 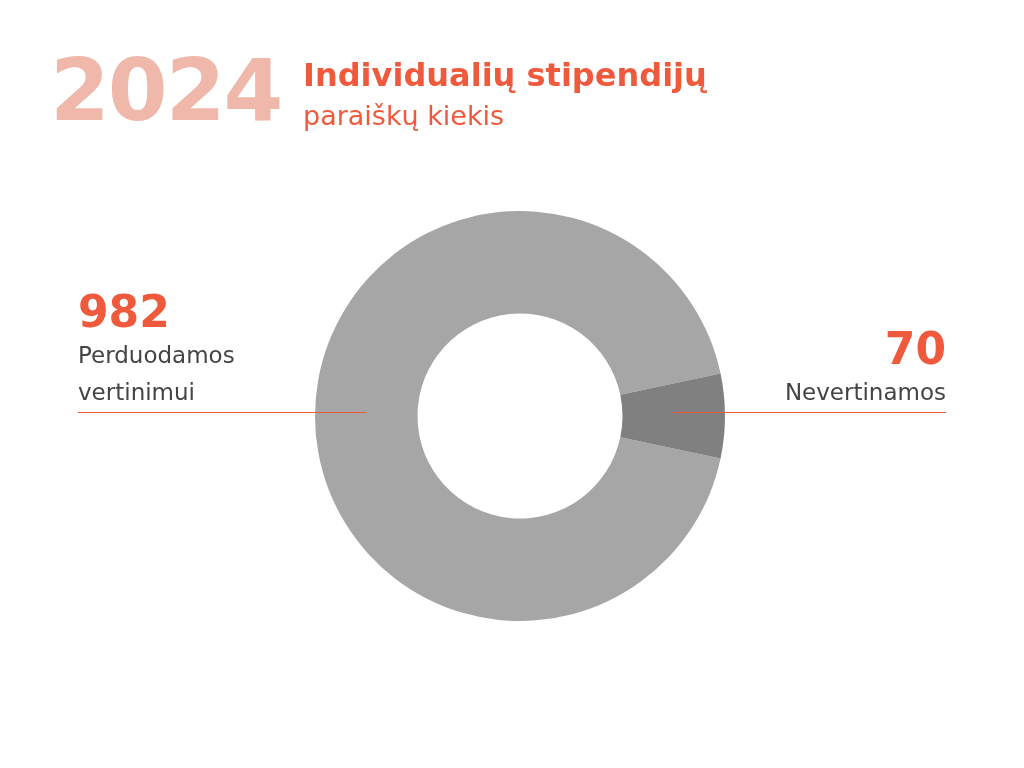 I want to click on chart-title: Individualių stipendijų, so click(x=505, y=75).